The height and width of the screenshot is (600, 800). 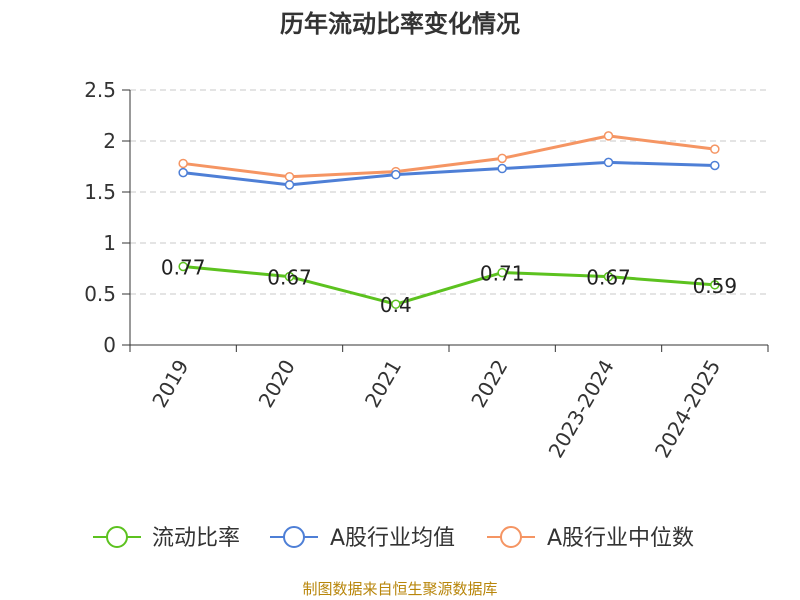 What do you see at coordinates (277, 384) in the screenshot?
I see `x-tick-label: 2020` at bounding box center [277, 384].